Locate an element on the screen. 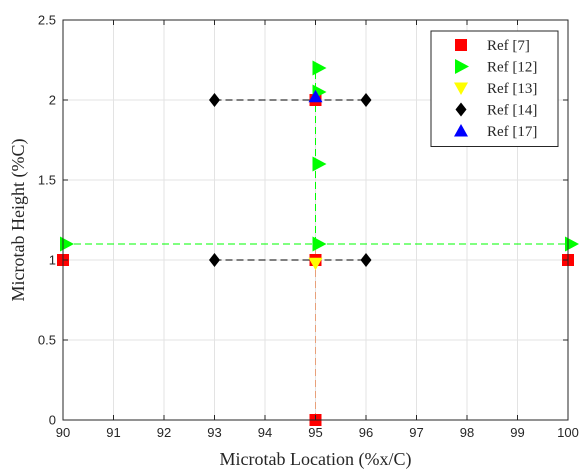 This screenshot has height=470, width=580. series-5-point is located at coordinates (315, 96).